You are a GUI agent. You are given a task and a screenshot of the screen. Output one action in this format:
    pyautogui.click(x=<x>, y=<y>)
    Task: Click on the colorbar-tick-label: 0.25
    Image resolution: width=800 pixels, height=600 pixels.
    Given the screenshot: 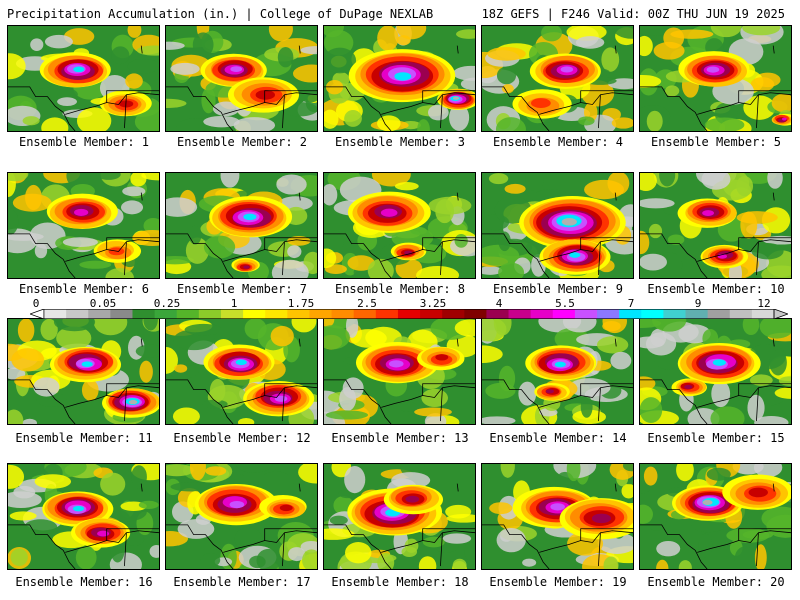 What is the action you would take?
    pyautogui.click(x=167, y=303)
    